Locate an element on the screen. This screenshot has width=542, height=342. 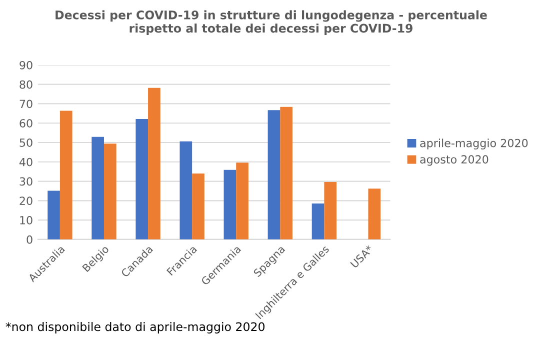
y-tick-label: 0 is located at coordinates (29, 239).